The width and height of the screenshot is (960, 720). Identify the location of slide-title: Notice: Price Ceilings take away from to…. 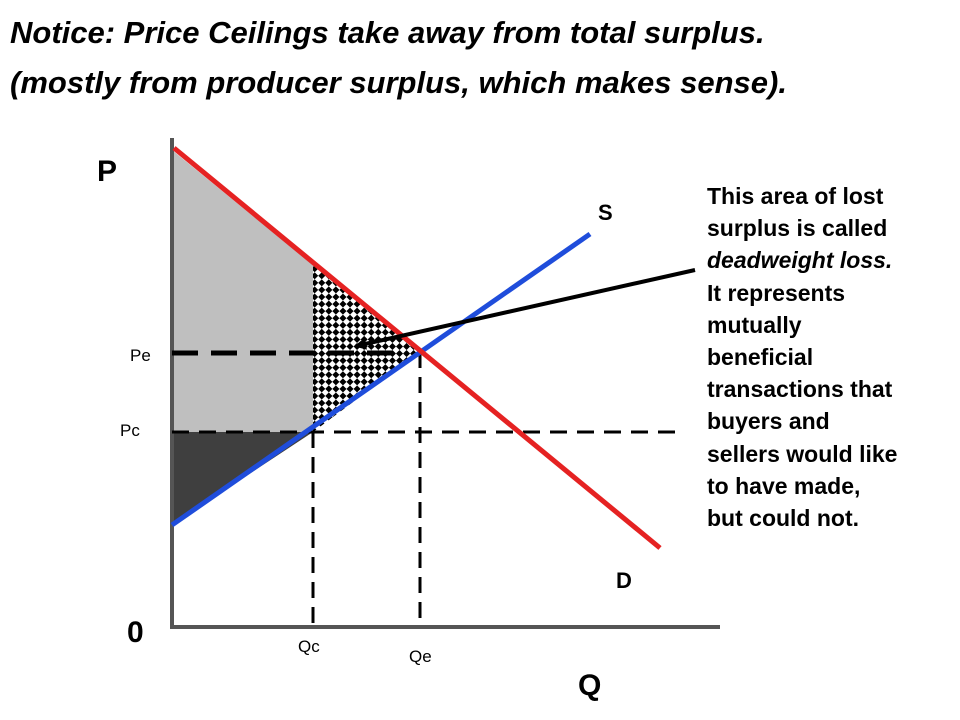
(482, 58).